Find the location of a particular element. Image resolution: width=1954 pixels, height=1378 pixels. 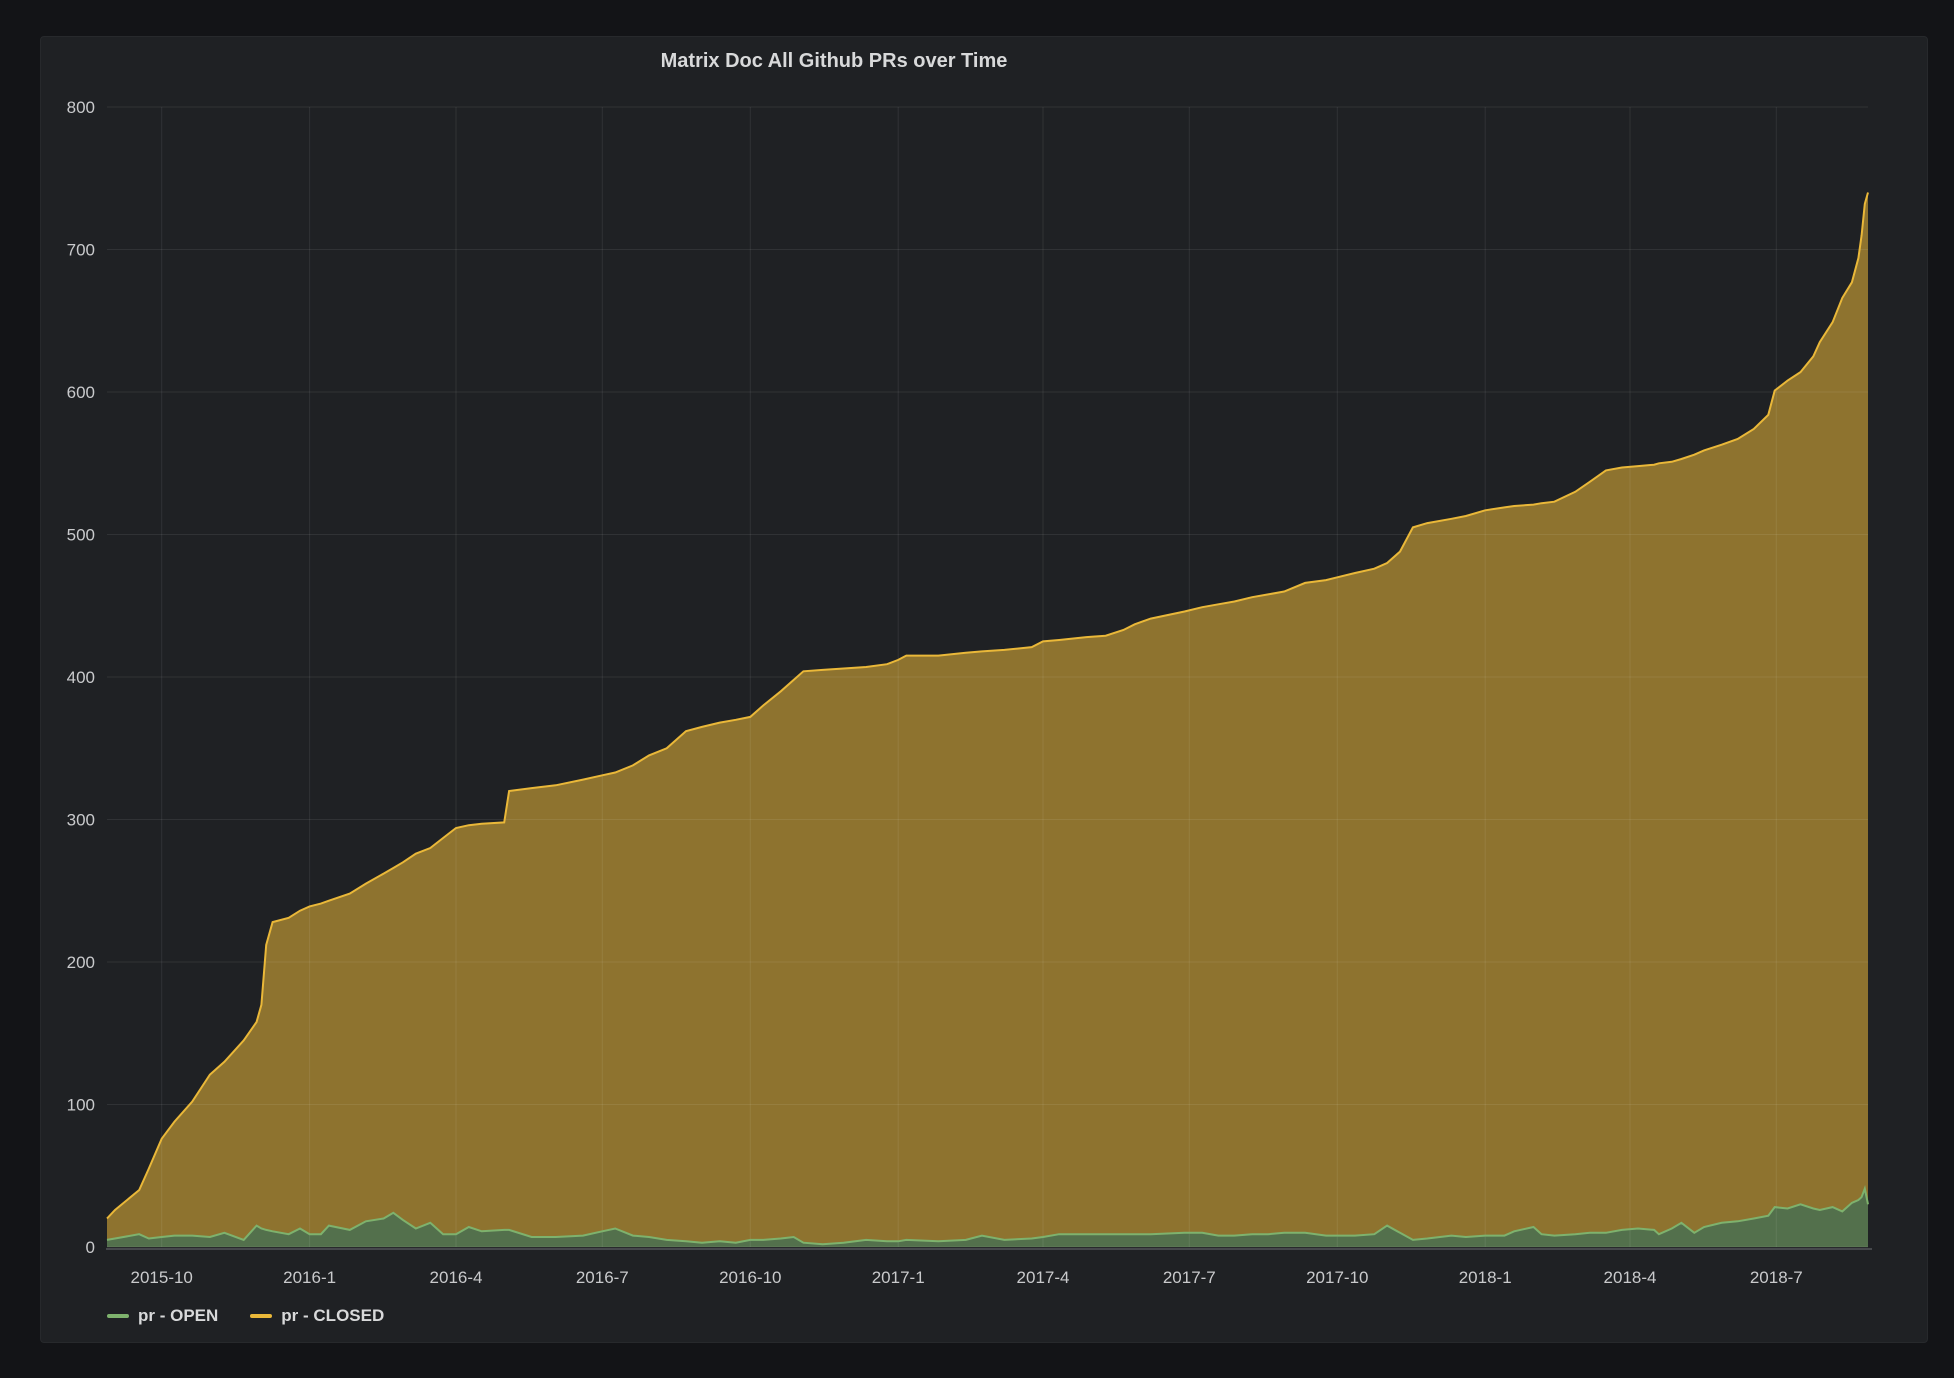

legend-label-open: pr - OPEN is located at coordinates (178, 1315).